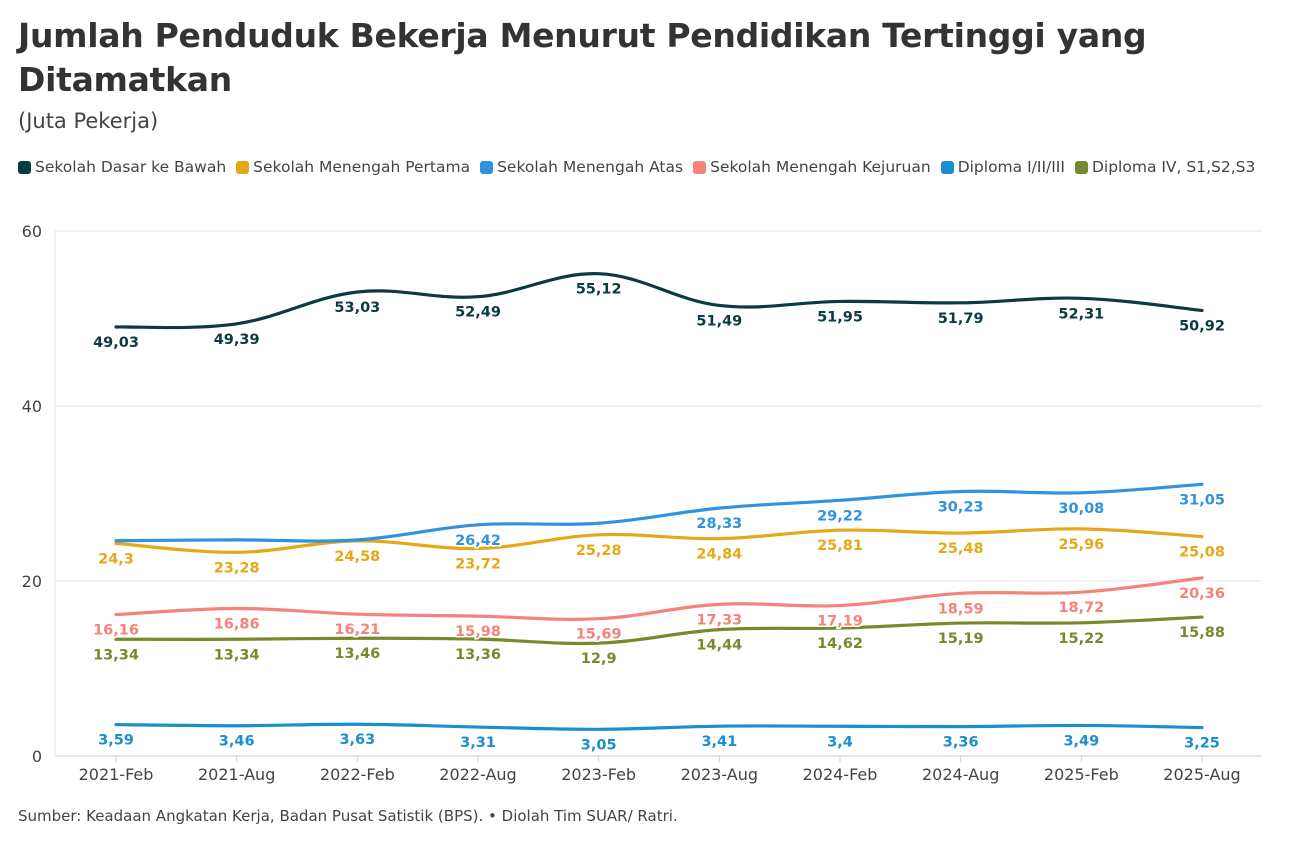  I want to click on legend-label: Sekolah Menengah Pertama, so click(362, 167).